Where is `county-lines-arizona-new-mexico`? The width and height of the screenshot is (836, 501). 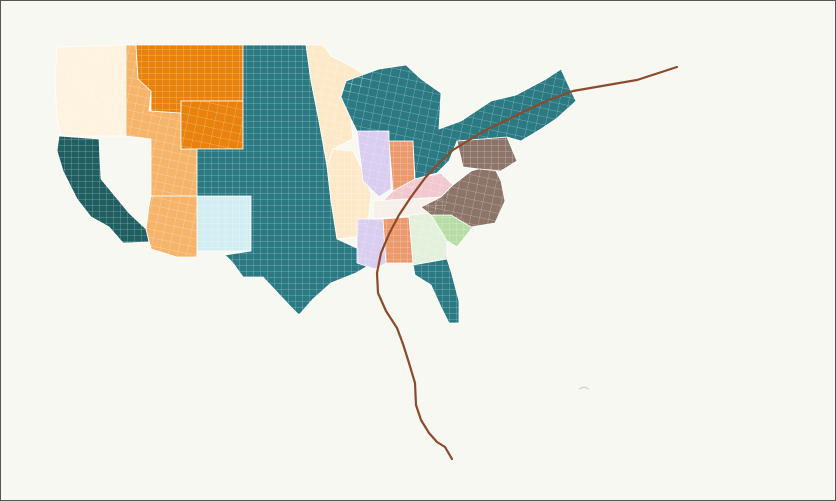 county-lines-arizona-new-mexico is located at coordinates (171, 226).